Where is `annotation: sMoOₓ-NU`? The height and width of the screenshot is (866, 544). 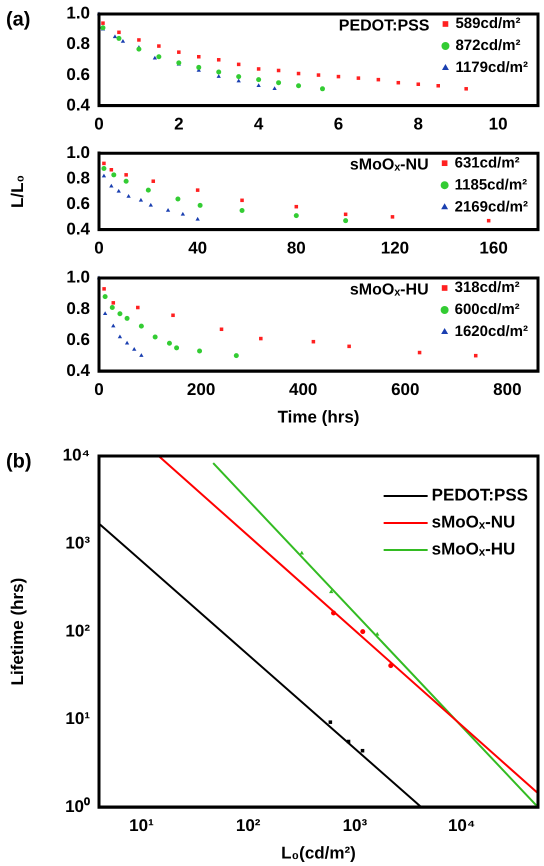
annotation: sMoOₓ-NU is located at coordinates (389, 165).